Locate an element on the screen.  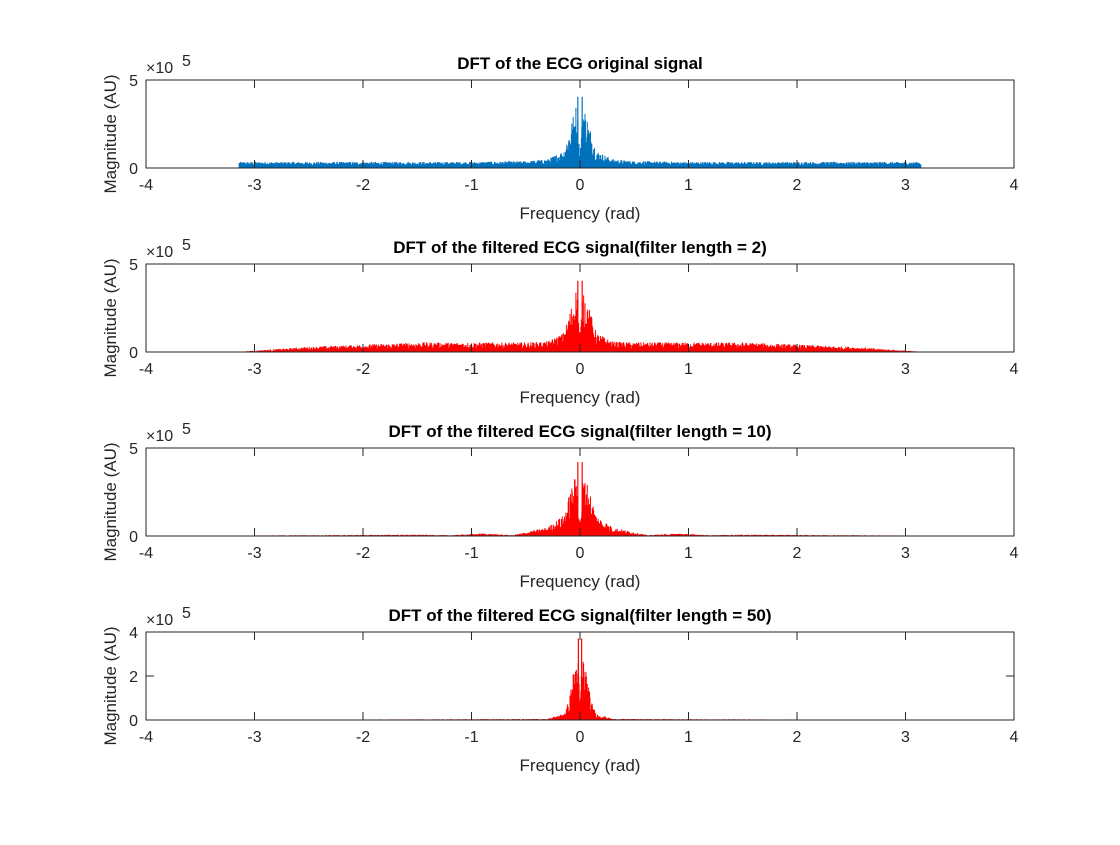
subplot-title: DFT of the ECG original signal is located at coordinates (580, 63).